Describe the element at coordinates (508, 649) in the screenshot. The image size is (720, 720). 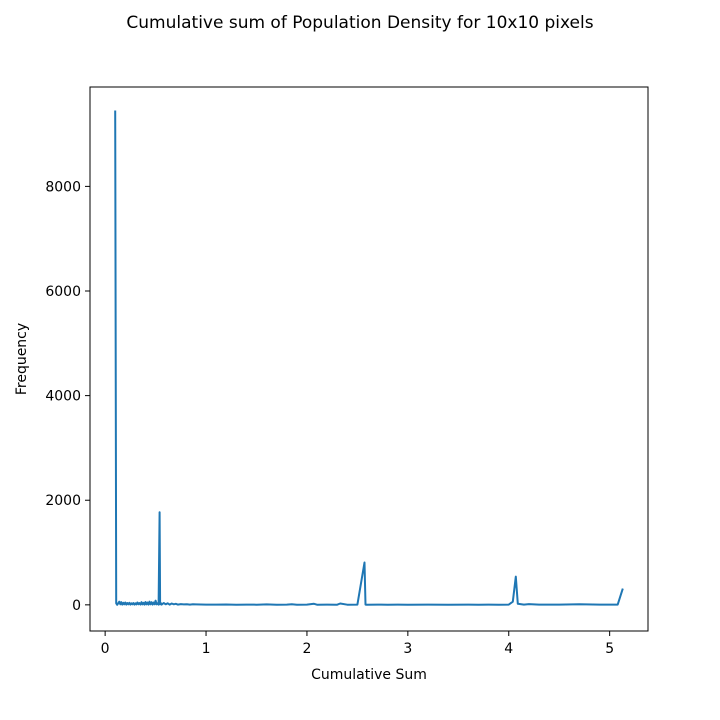
I see `x-tick-label: 4` at that location.